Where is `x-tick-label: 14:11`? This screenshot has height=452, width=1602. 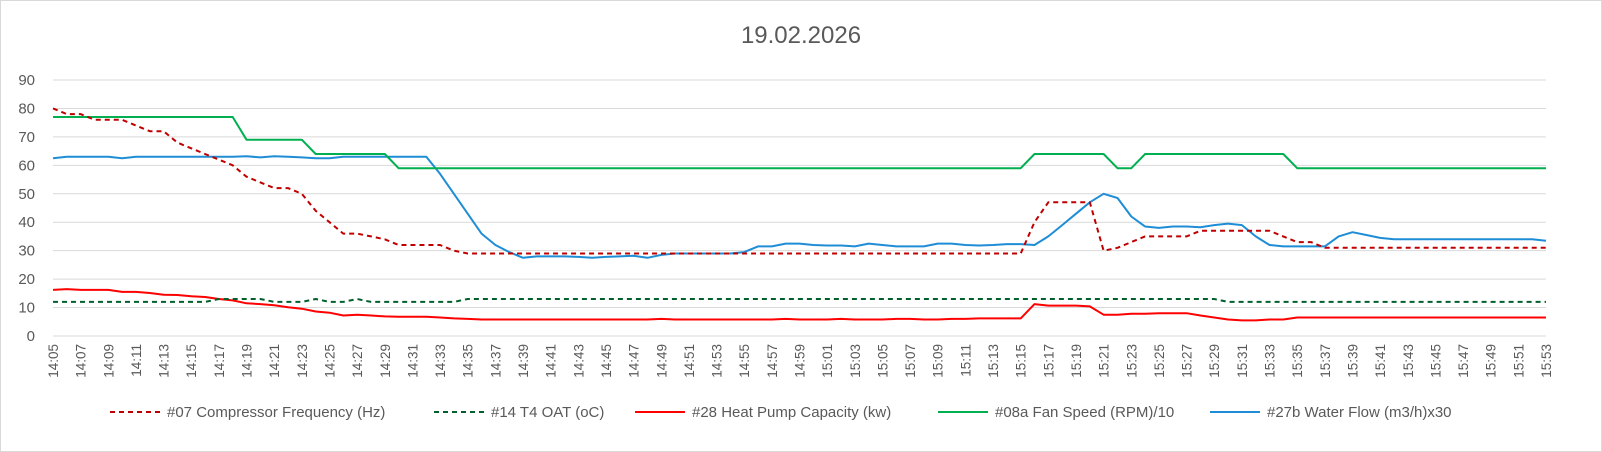 x-tick-label: 14:11 is located at coordinates (136, 360).